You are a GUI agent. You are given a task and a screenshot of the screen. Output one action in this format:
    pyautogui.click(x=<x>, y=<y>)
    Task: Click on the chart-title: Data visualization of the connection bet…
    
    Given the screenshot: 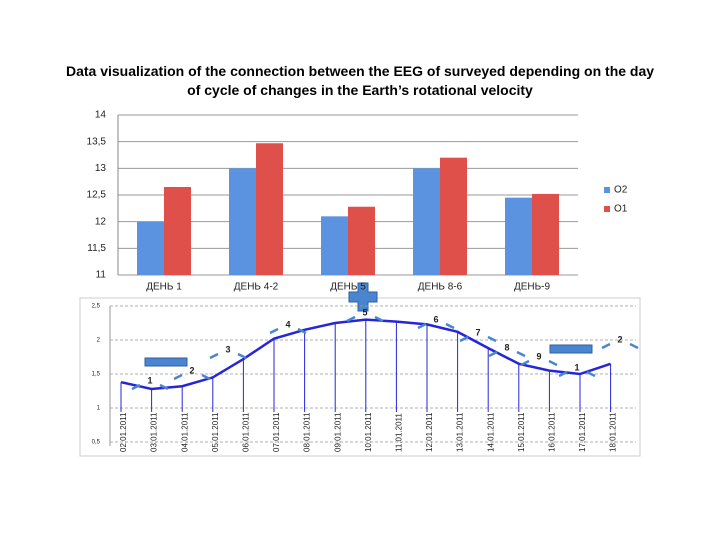 What is the action you would take?
    pyautogui.click(x=360, y=80)
    